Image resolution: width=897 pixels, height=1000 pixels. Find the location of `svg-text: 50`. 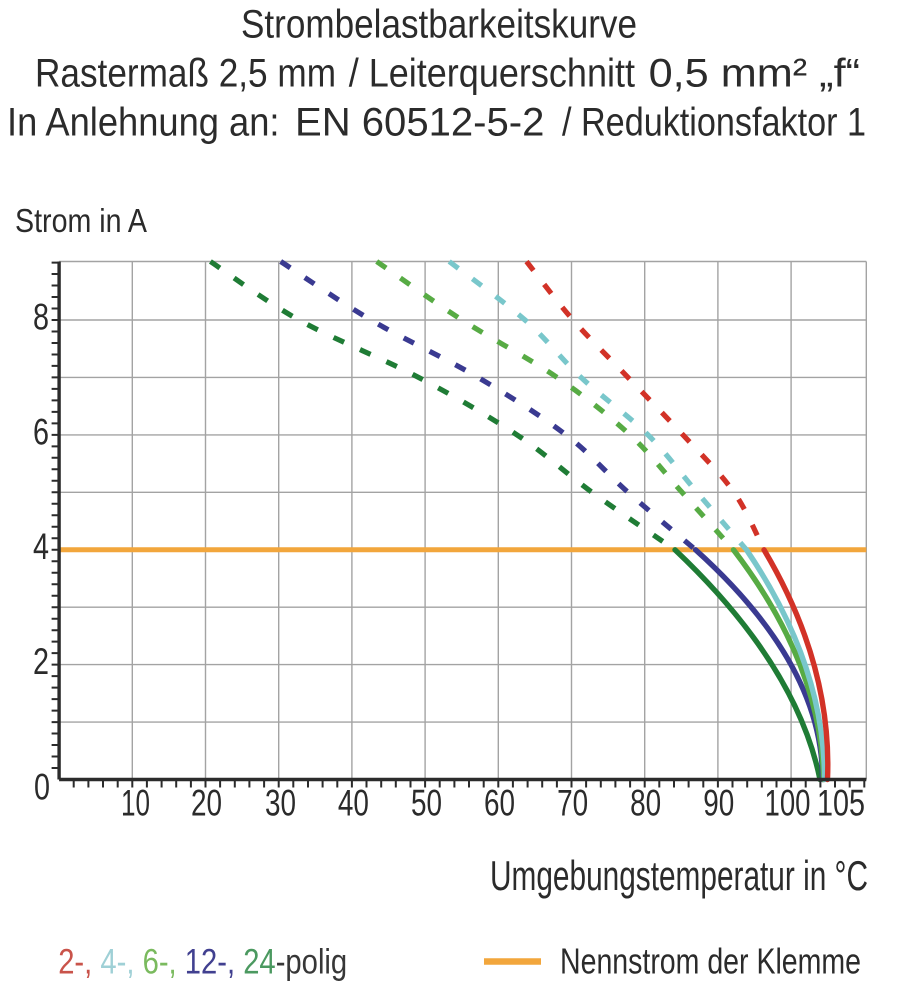

svg-text: 50 is located at coordinates (426, 803).